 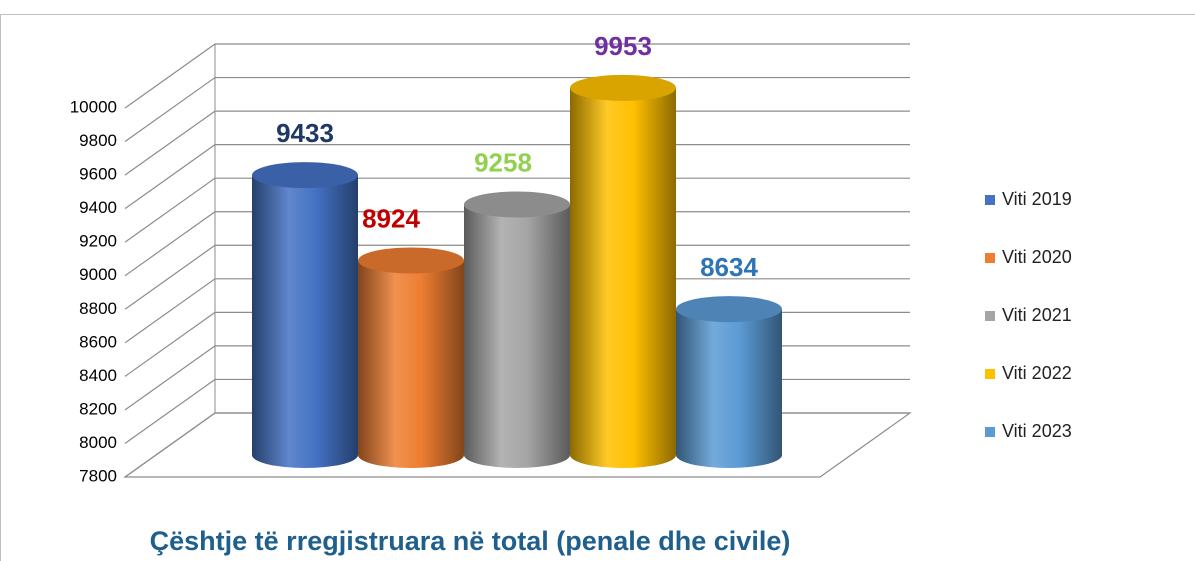 I want to click on legend-label: Viti 2023, so click(x=1037, y=431).